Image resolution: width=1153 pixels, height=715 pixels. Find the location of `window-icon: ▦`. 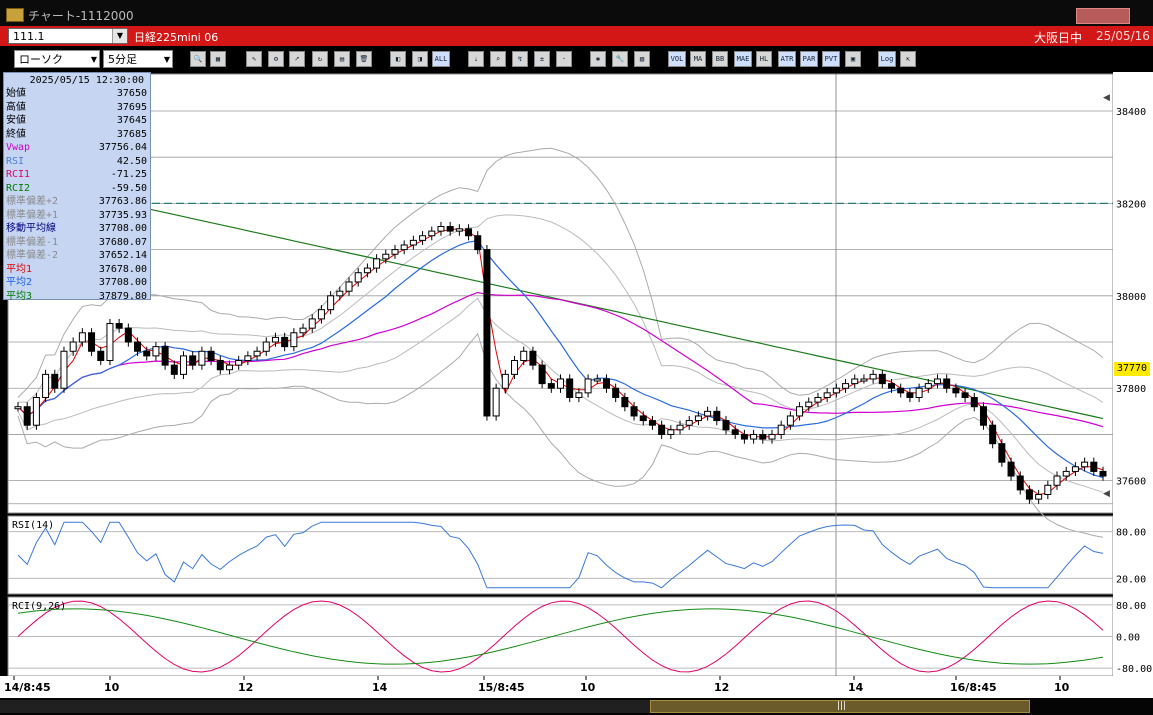

window-icon: ▦ is located at coordinates (218, 59).